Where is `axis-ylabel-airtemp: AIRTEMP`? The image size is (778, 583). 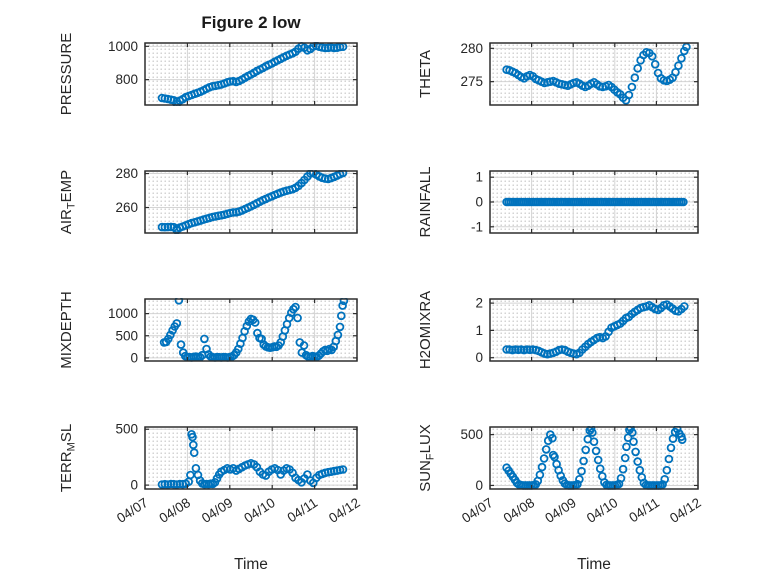 axis-ylabel-airtemp: AIRTEMP is located at coordinates (68, 202).